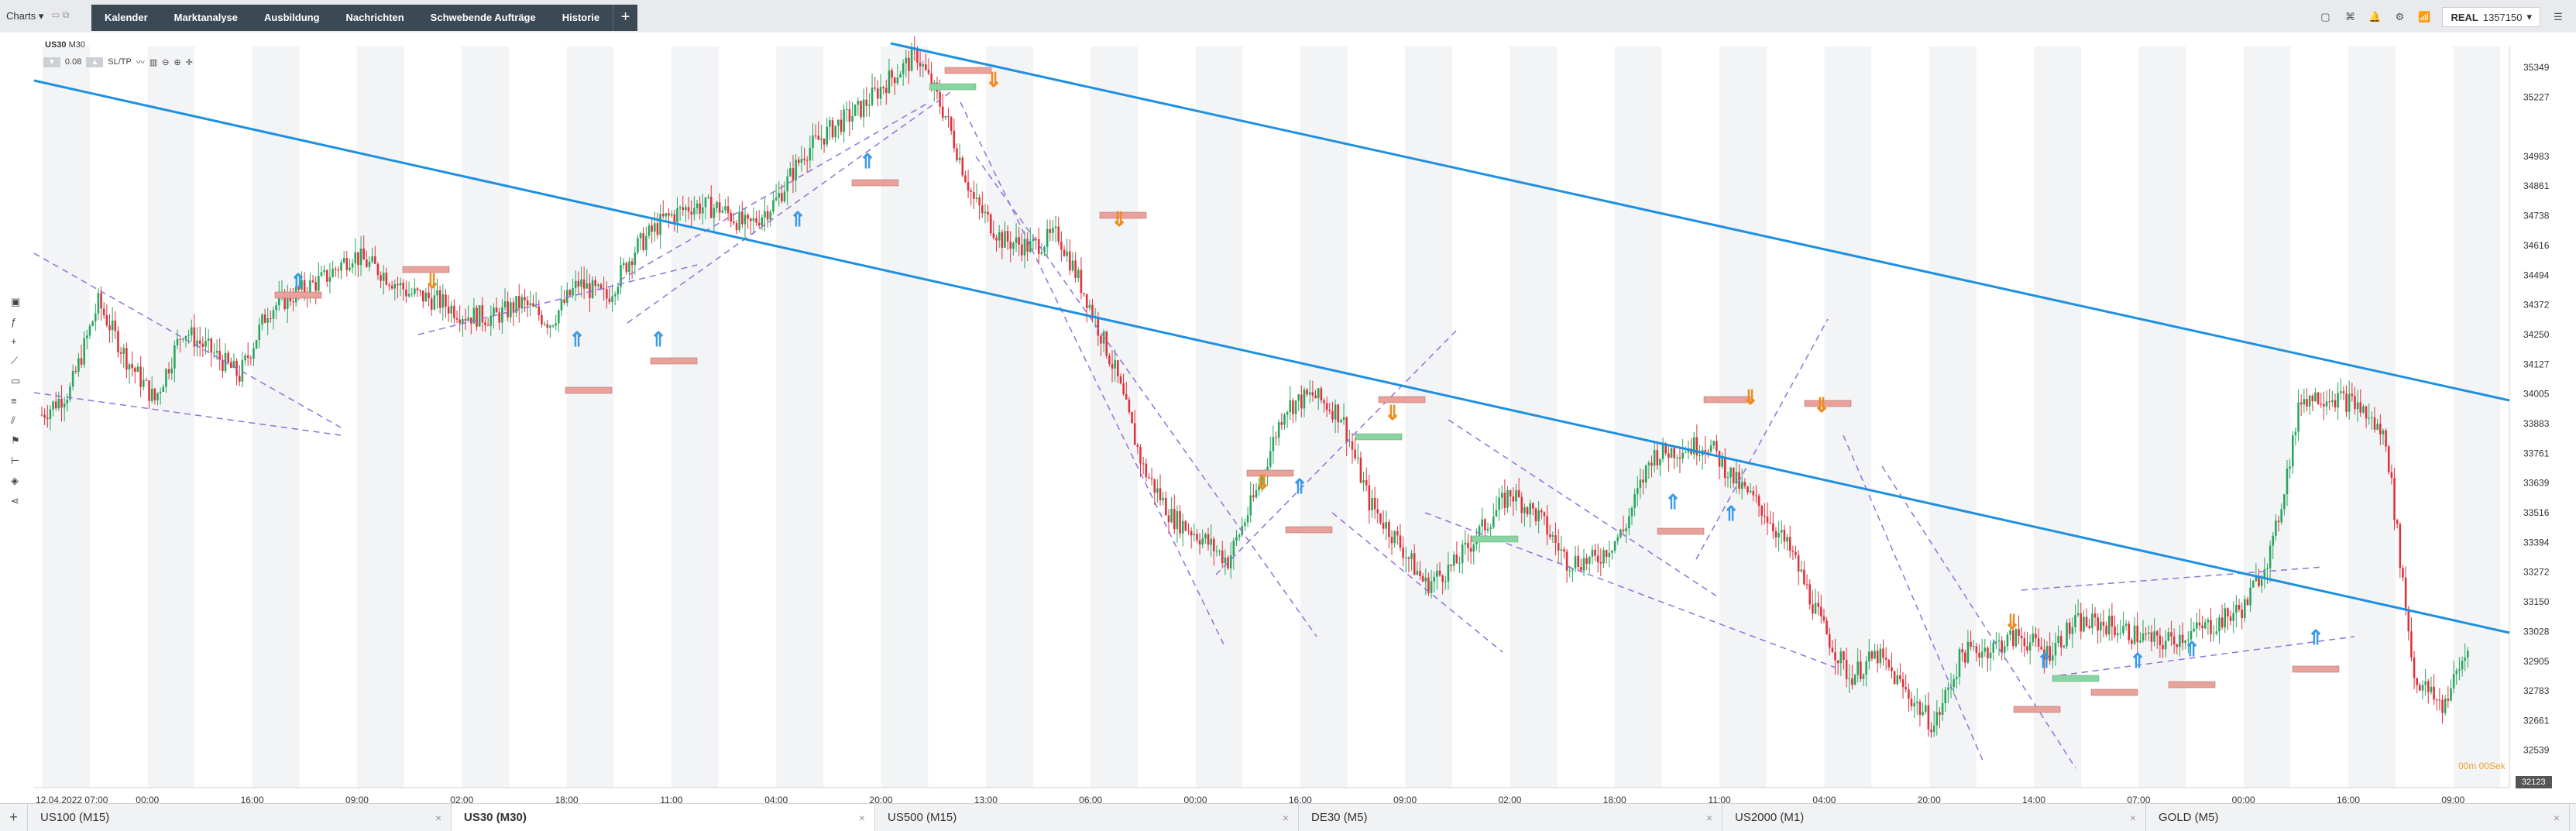 The width and height of the screenshot is (2576, 831). Describe the element at coordinates (73, 62) in the screenshot. I see `quantity-input: 0.08` at that location.